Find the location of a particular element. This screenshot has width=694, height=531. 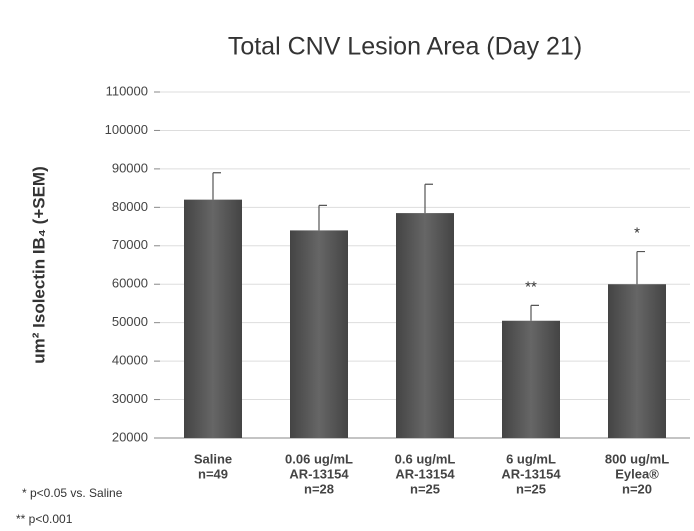

x-tick-label: 800 ug/mL is located at coordinates (637, 458).